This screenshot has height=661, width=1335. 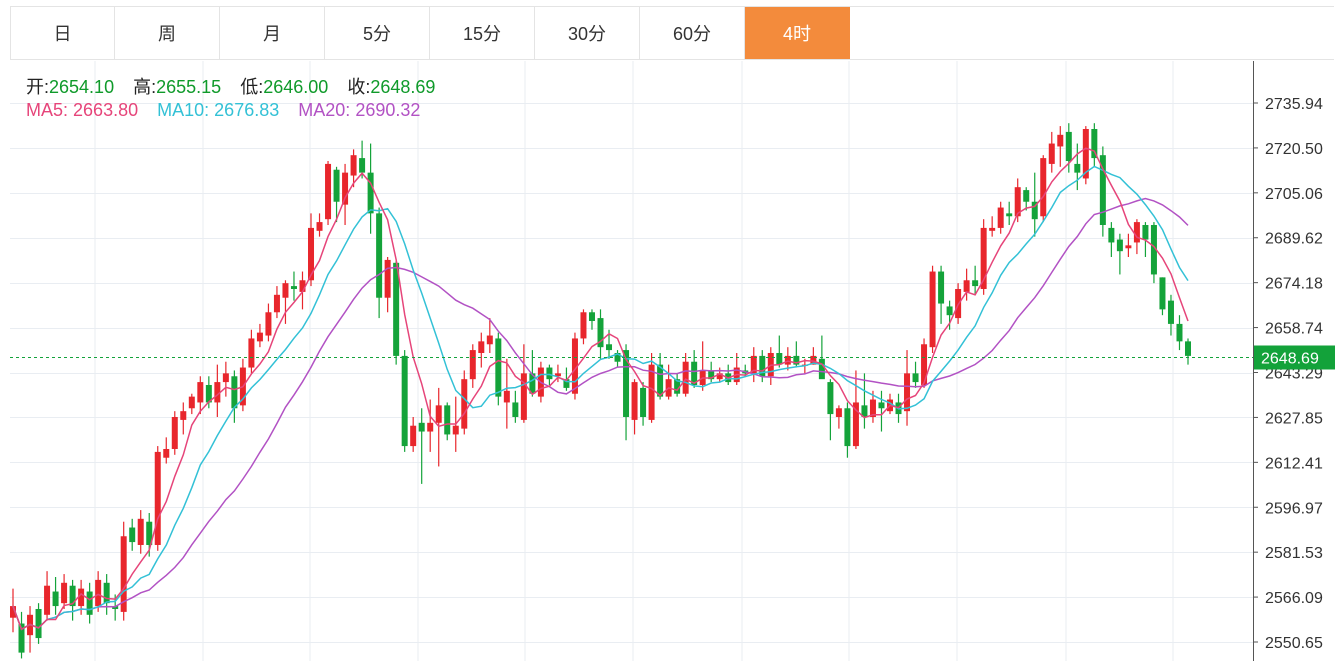 I want to click on ma10-value: 2676.83, so click(x=247, y=110).